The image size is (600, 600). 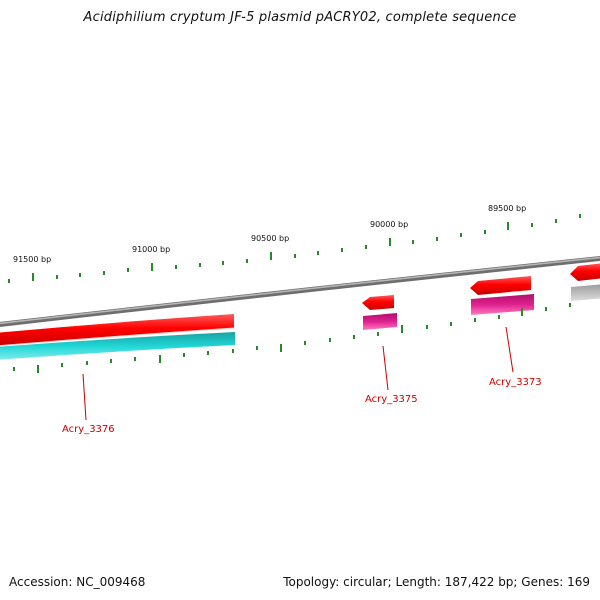 What do you see at coordinates (578, 582) in the screenshot?
I see `genes-value: 169` at bounding box center [578, 582].